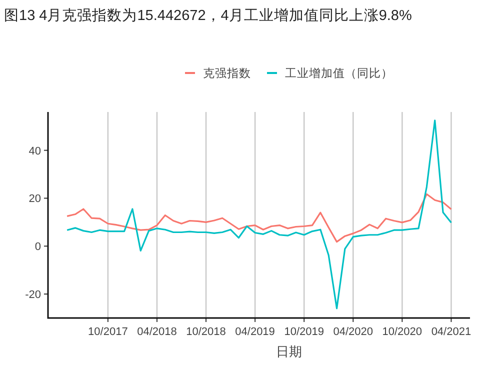 The image size is (499, 388). Describe the element at coordinates (208, 15) in the screenshot. I see `chart-title: 图13 4月克强指数为15.442672，4月工业增加值同比上涨9.8%` at that location.